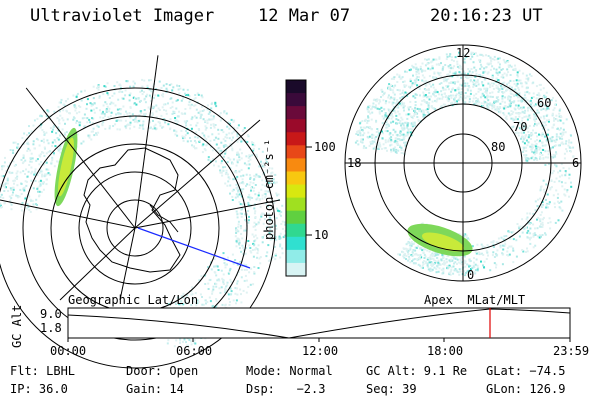  What do you see at coordinates (471, 275) in the screenshot?
I see `mlt-label-0: 0` at bounding box center [471, 275].